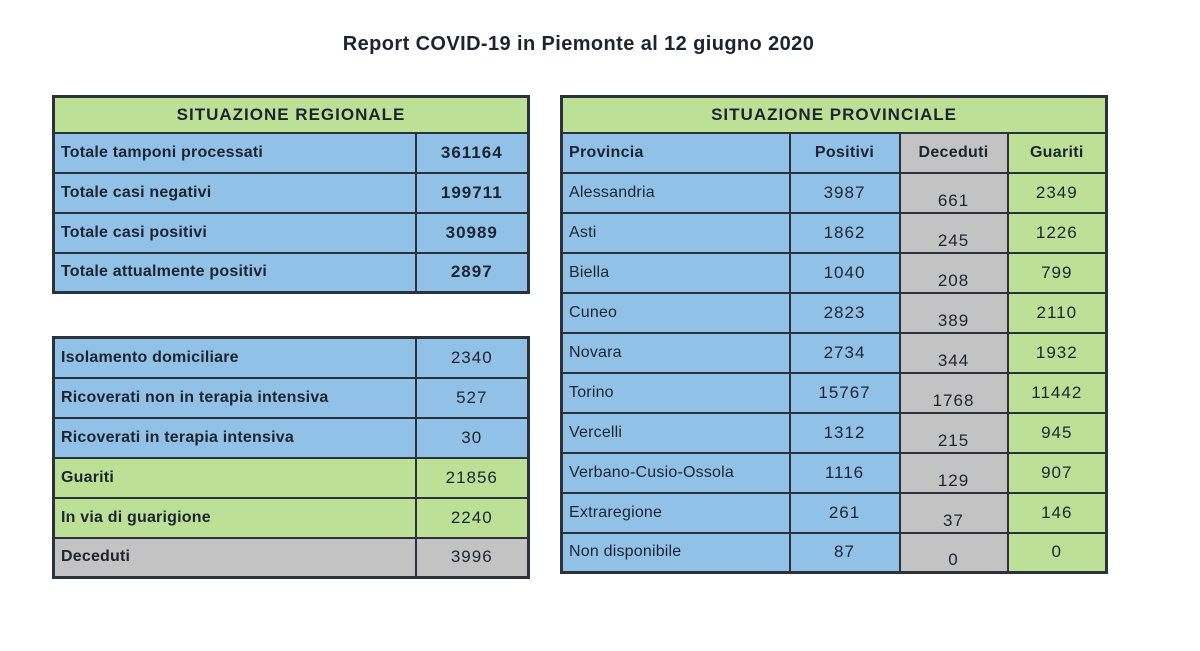  What do you see at coordinates (953, 152) in the screenshot?
I see `column-header-deceduti: Deceduti` at bounding box center [953, 152].